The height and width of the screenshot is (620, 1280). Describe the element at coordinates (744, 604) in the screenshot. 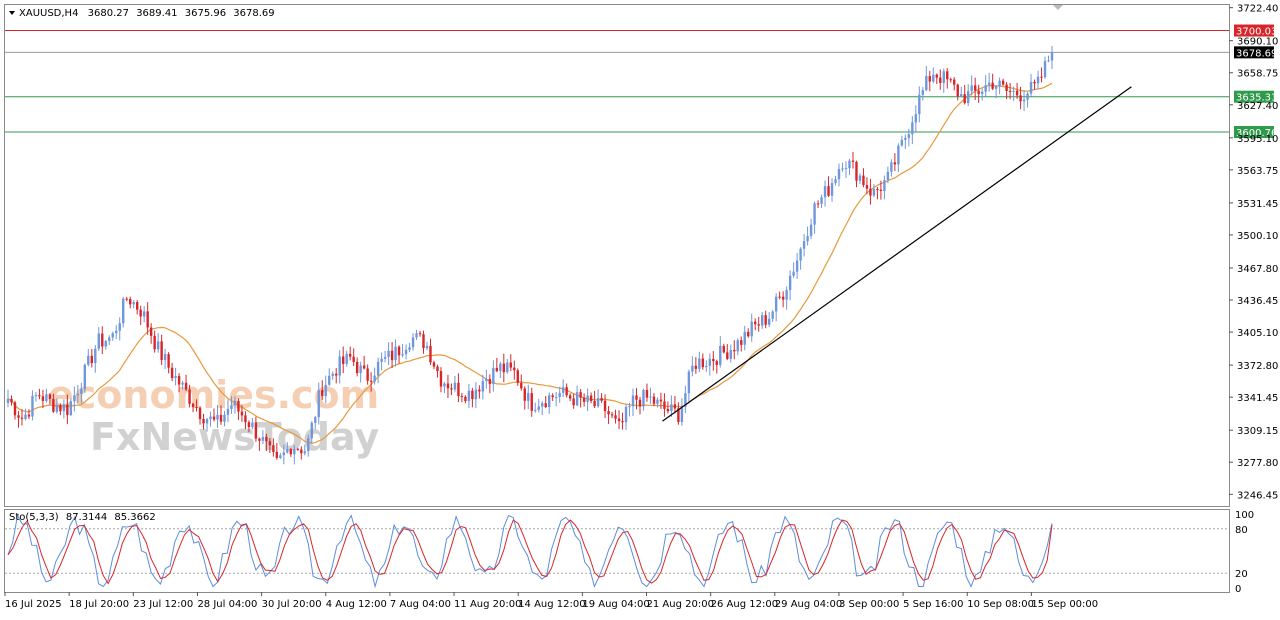

I see `x-tick-label: 26 Aug 12:00` at that location.